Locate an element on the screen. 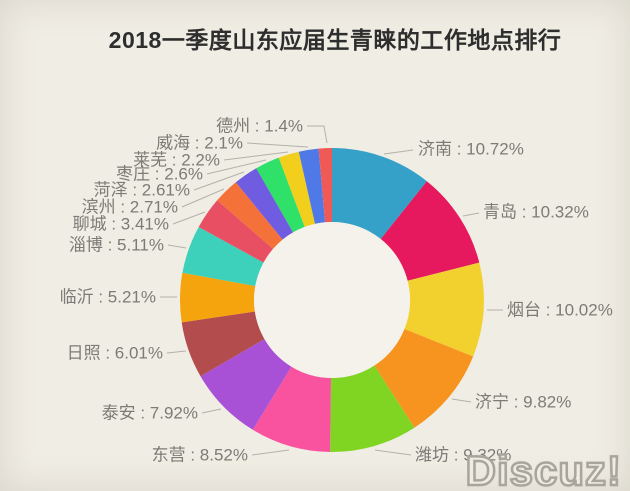 The height and width of the screenshot is (491, 630). donut-segment-聊城 is located at coordinates (236, 231).